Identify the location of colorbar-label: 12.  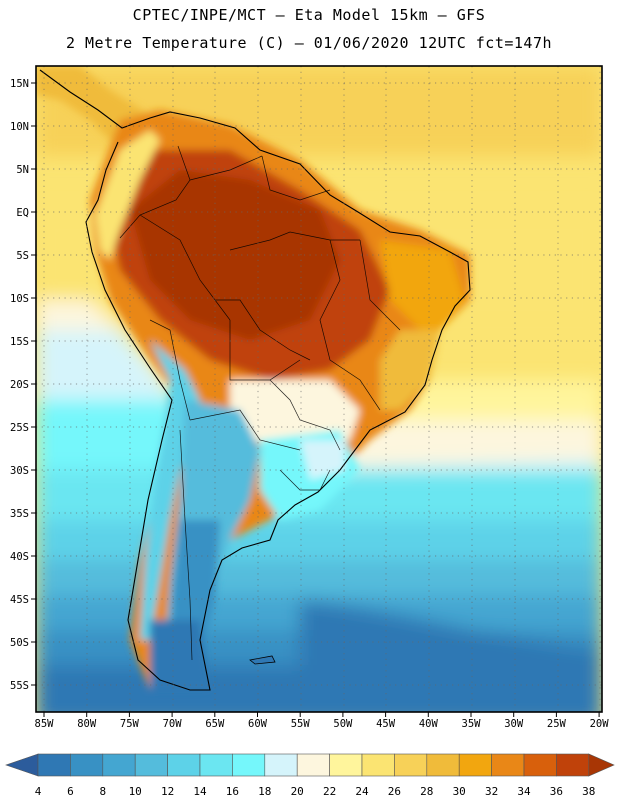
(167, 791).